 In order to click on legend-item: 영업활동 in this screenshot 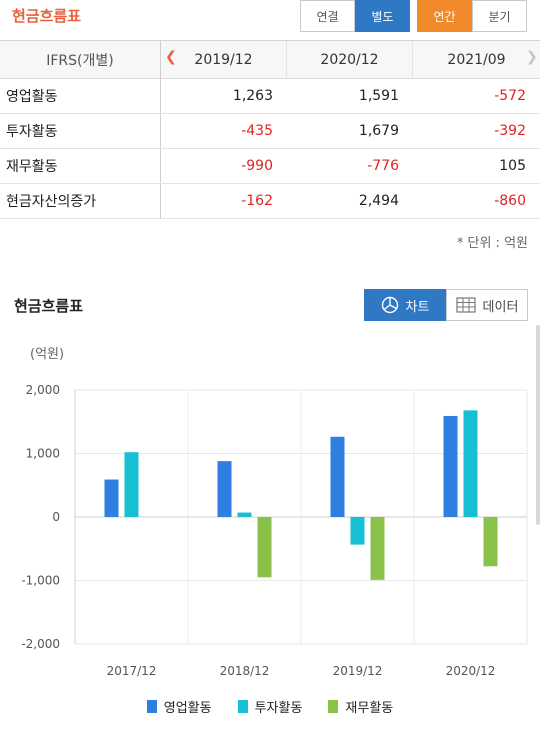, I will do `click(179, 706)`.